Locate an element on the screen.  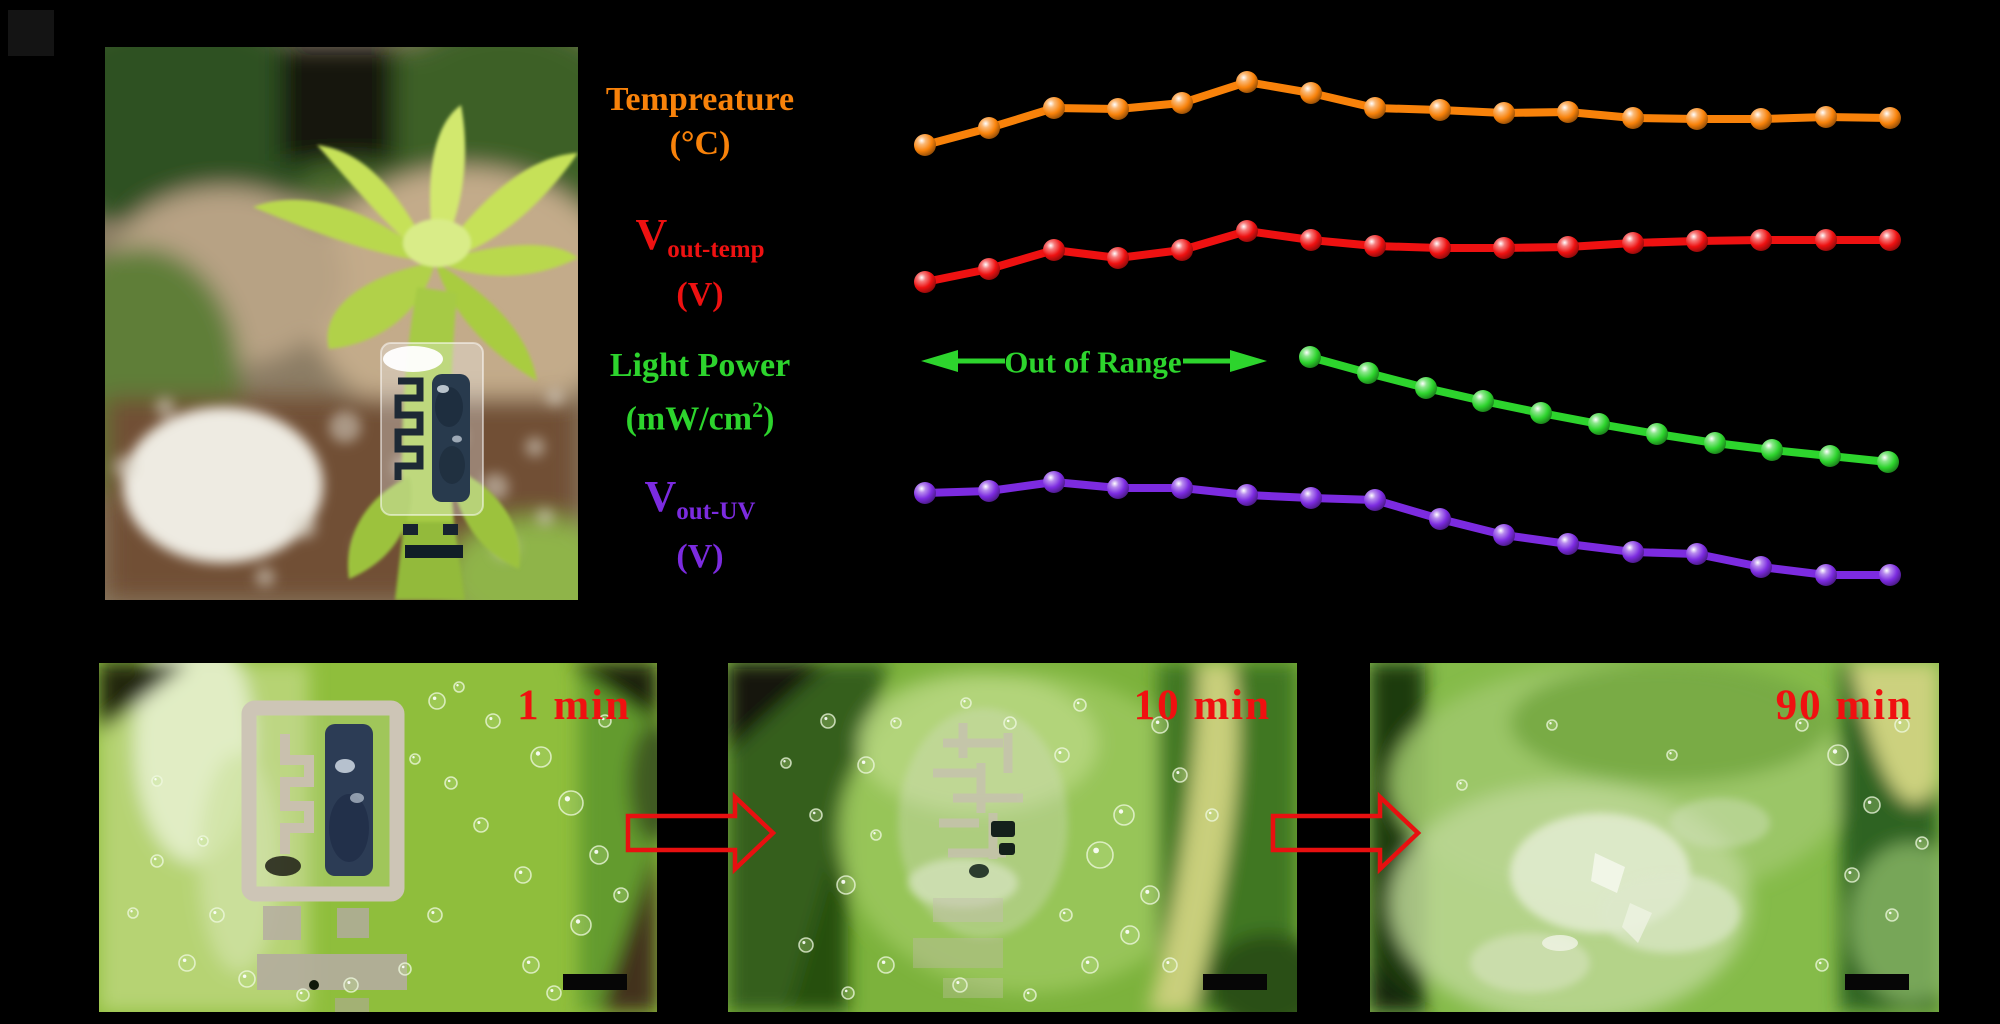
plant-photo-scene is located at coordinates (341, 323).